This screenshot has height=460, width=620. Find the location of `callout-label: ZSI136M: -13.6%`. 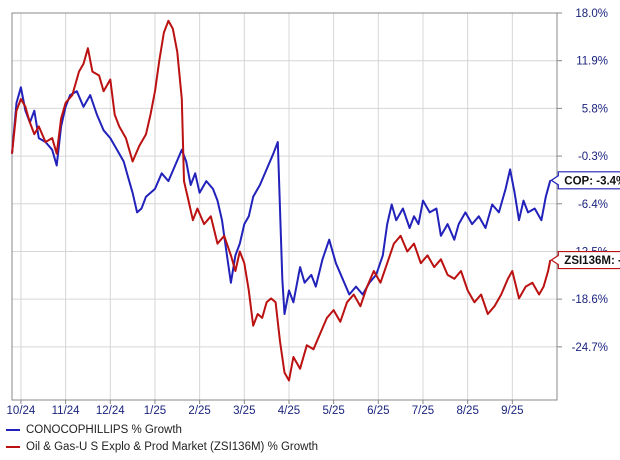

callout-label: ZSI136M: -13.6% is located at coordinates (592, 261).